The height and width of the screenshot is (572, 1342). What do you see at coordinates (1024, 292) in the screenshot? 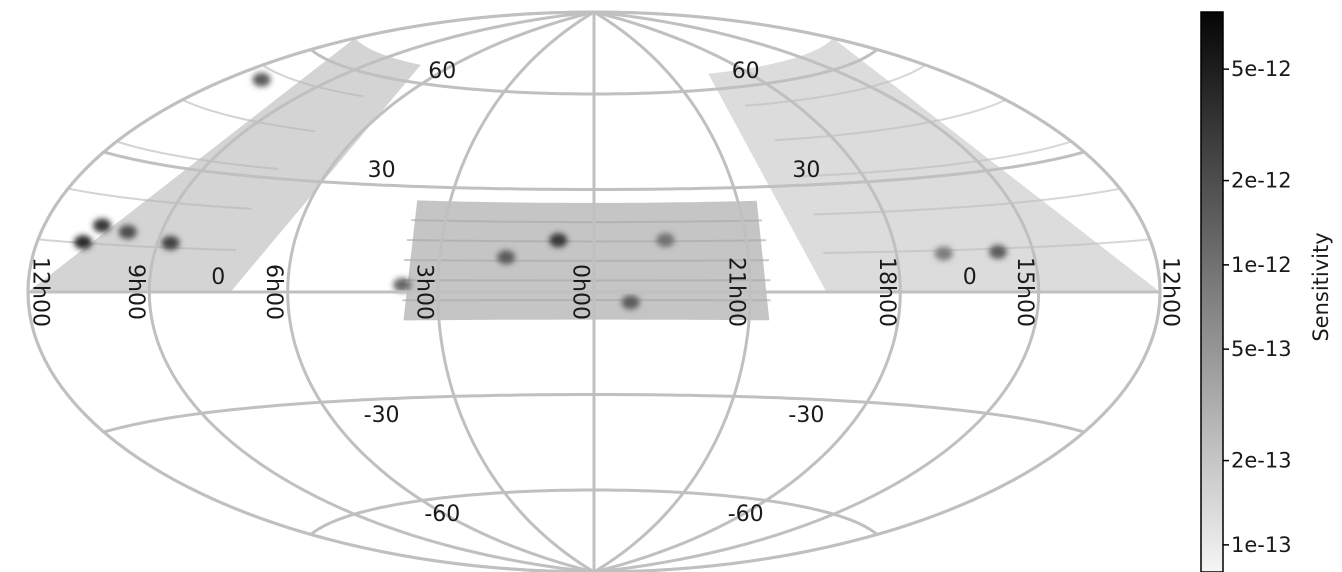
I see `ra-tick-label: 15h00` at bounding box center [1024, 292].